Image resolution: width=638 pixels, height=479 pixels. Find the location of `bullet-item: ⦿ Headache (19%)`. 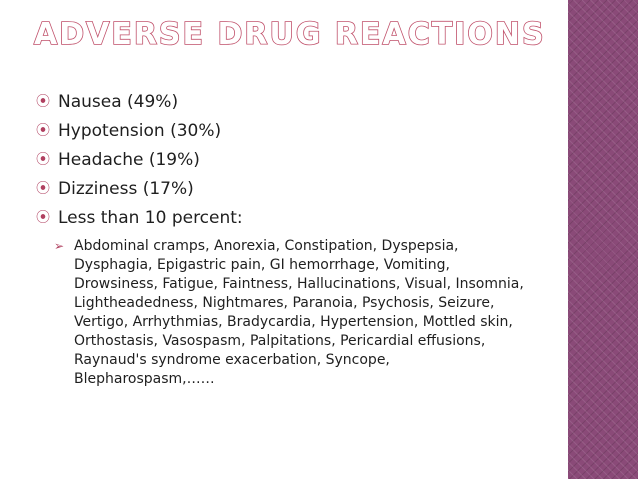

bullet-item: ⦿ Headache (19%) is located at coordinates (296, 160).